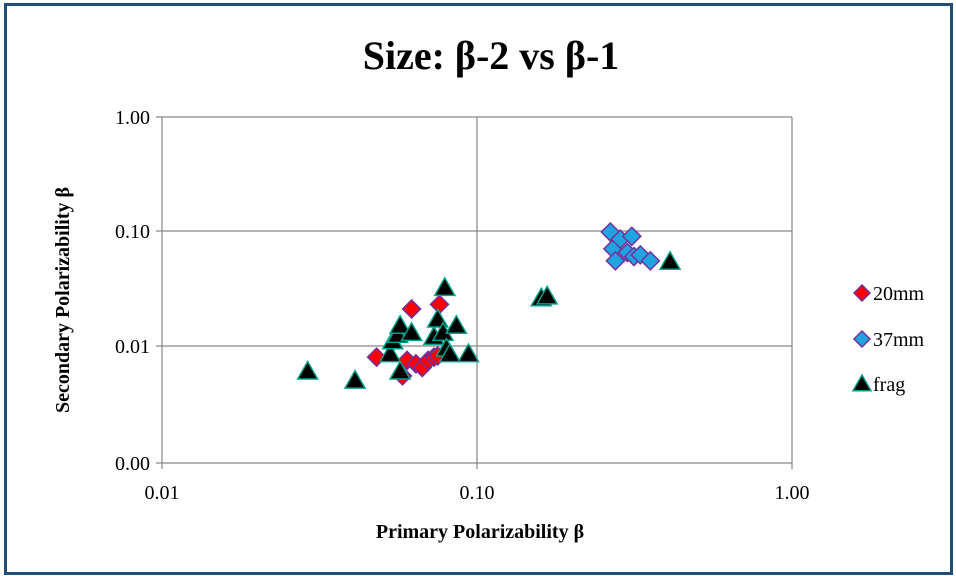 The height and width of the screenshot is (576, 956). Describe the element at coordinates (899, 294) in the screenshot. I see `legend-label-20mm: 20mm` at that location.